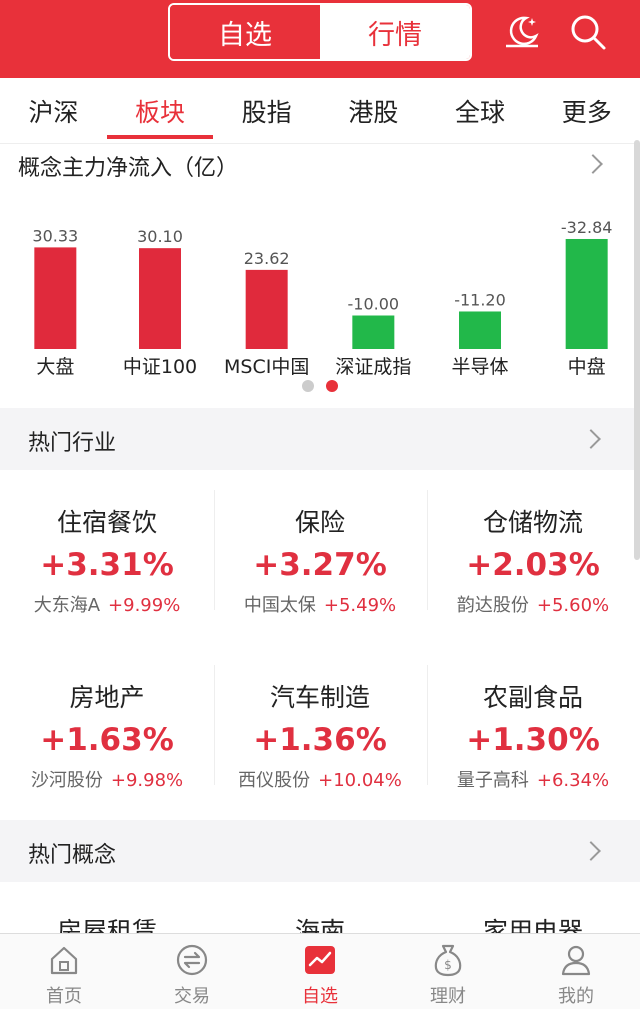 The width and height of the screenshot is (640, 1009). What do you see at coordinates (532, 522) in the screenshot?
I see `industry-name: 仓储物流` at bounding box center [532, 522].